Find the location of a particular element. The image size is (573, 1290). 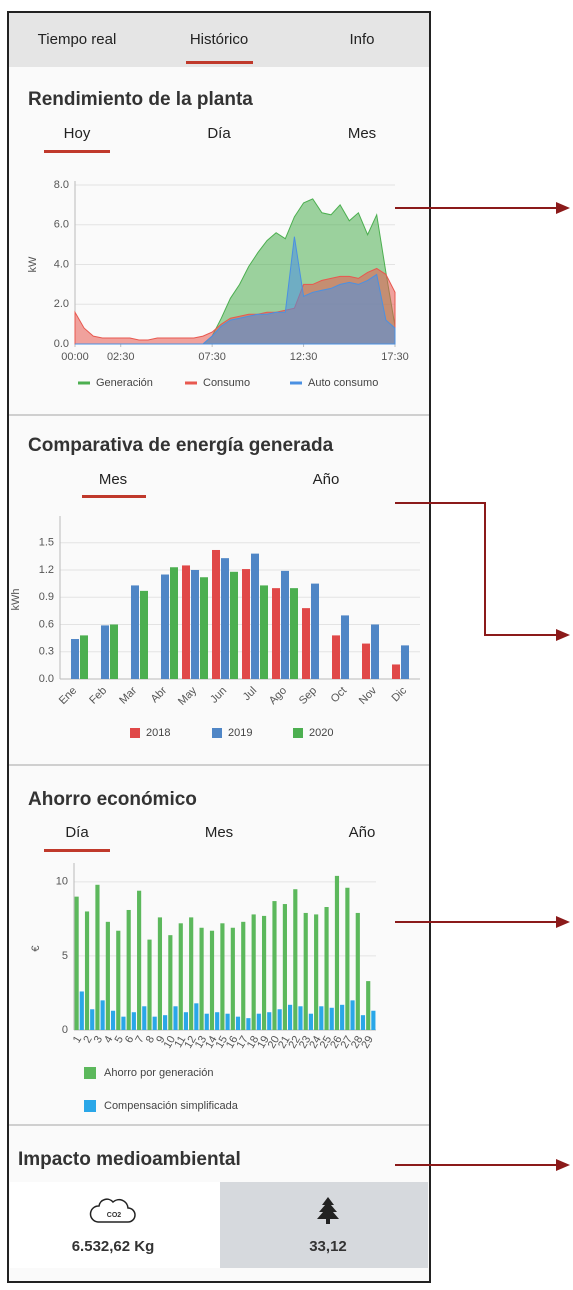

x-tick-label: 15 is located at coordinates (222, 1042).